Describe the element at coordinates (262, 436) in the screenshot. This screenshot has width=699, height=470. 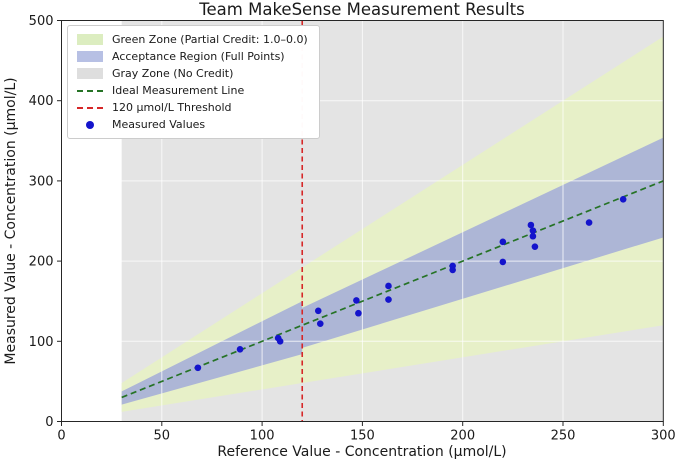
I see `x-tick-label: 100` at that location.